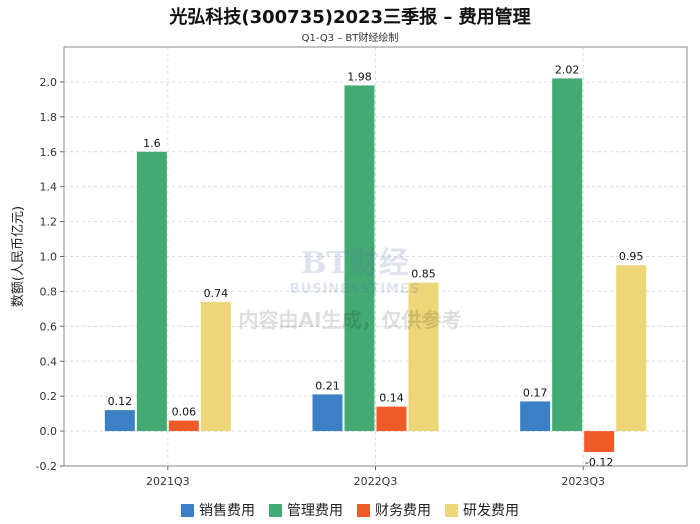 This screenshot has width=700, height=524. I want to click on chart-title: 光弘科技(300735)2023三季报 – 费用管理, so click(350, 17).